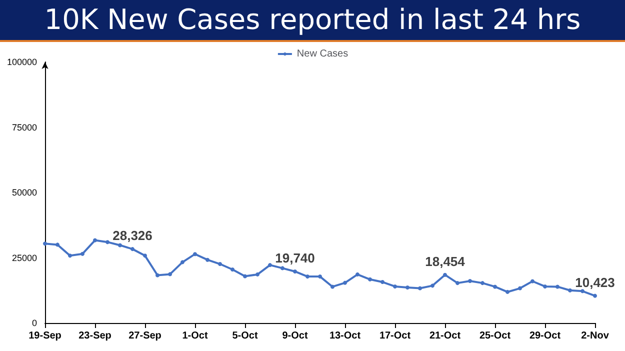 Image resolution: width=625 pixels, height=351 pixels. Describe the element at coordinates (24, 193) in the screenshot. I see `y-tick-label: 50000` at that location.